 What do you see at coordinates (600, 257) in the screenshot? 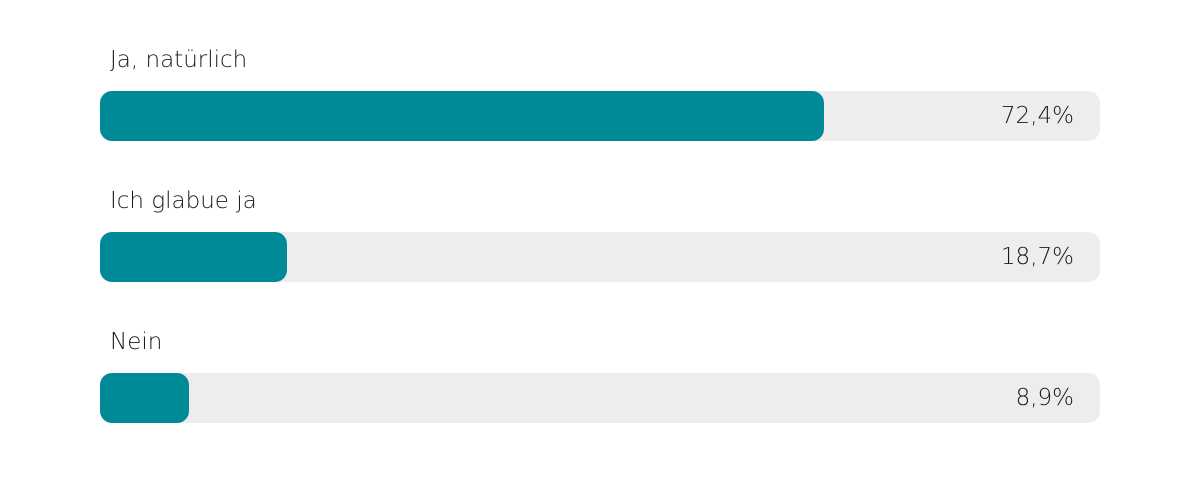
I see `bar-track: 18,7%` at bounding box center [600, 257].